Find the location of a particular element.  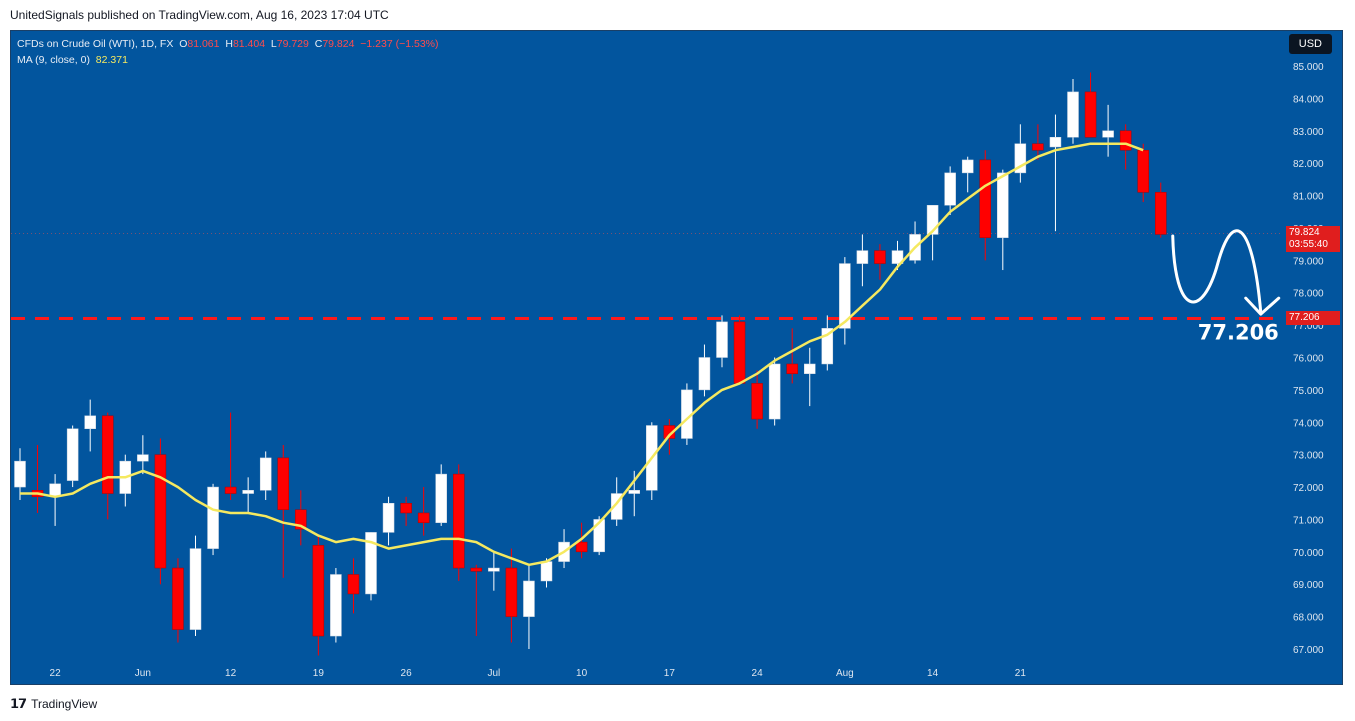

x-tick-label: 22 is located at coordinates (56, 673).